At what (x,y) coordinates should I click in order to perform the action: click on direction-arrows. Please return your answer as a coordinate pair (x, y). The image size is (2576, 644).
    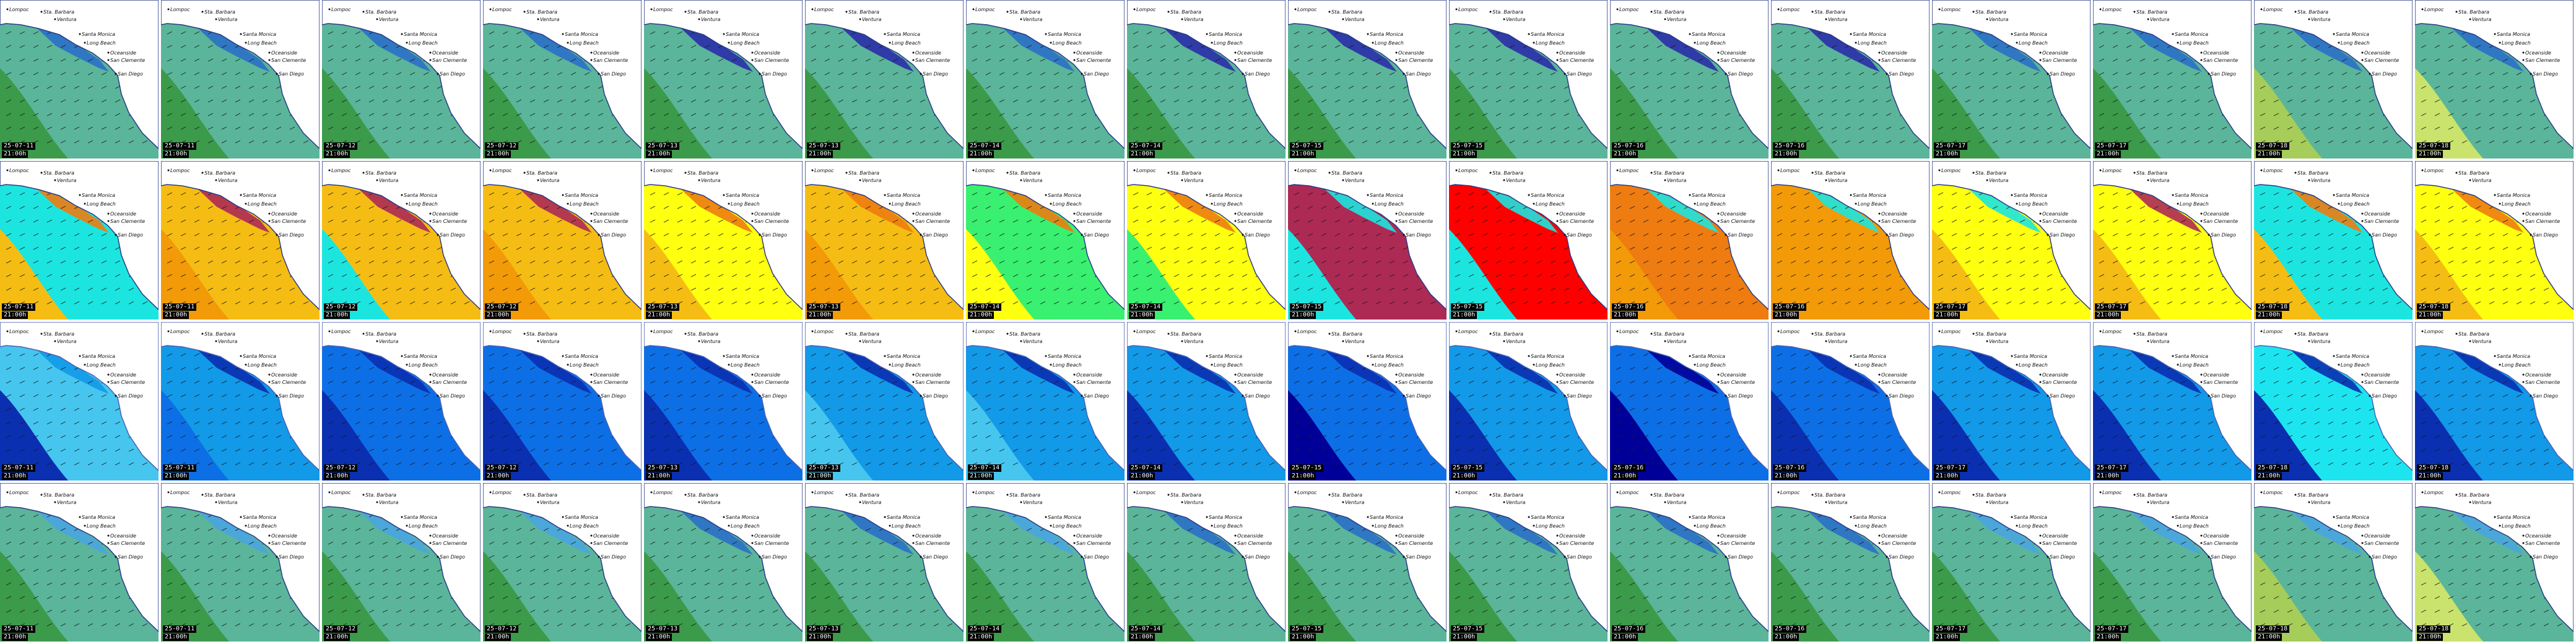
    Looking at the image, I should click on (399, 241).